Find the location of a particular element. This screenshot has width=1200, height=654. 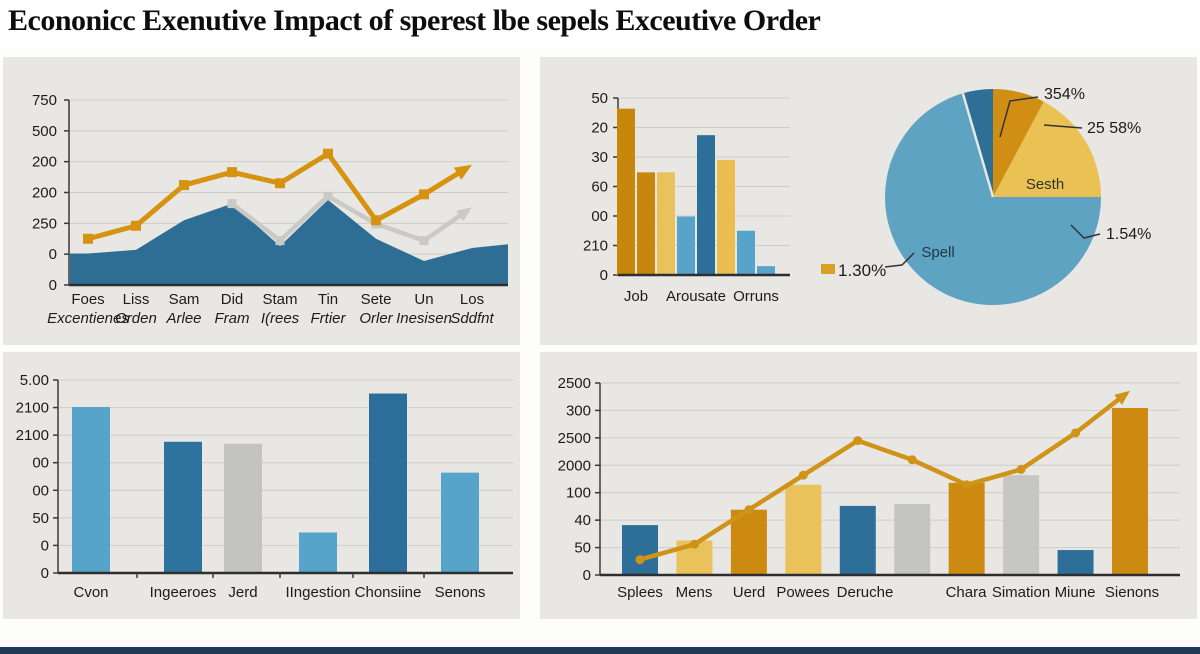

x-tick-label: Ingeeroes is located at coordinates (183, 592).